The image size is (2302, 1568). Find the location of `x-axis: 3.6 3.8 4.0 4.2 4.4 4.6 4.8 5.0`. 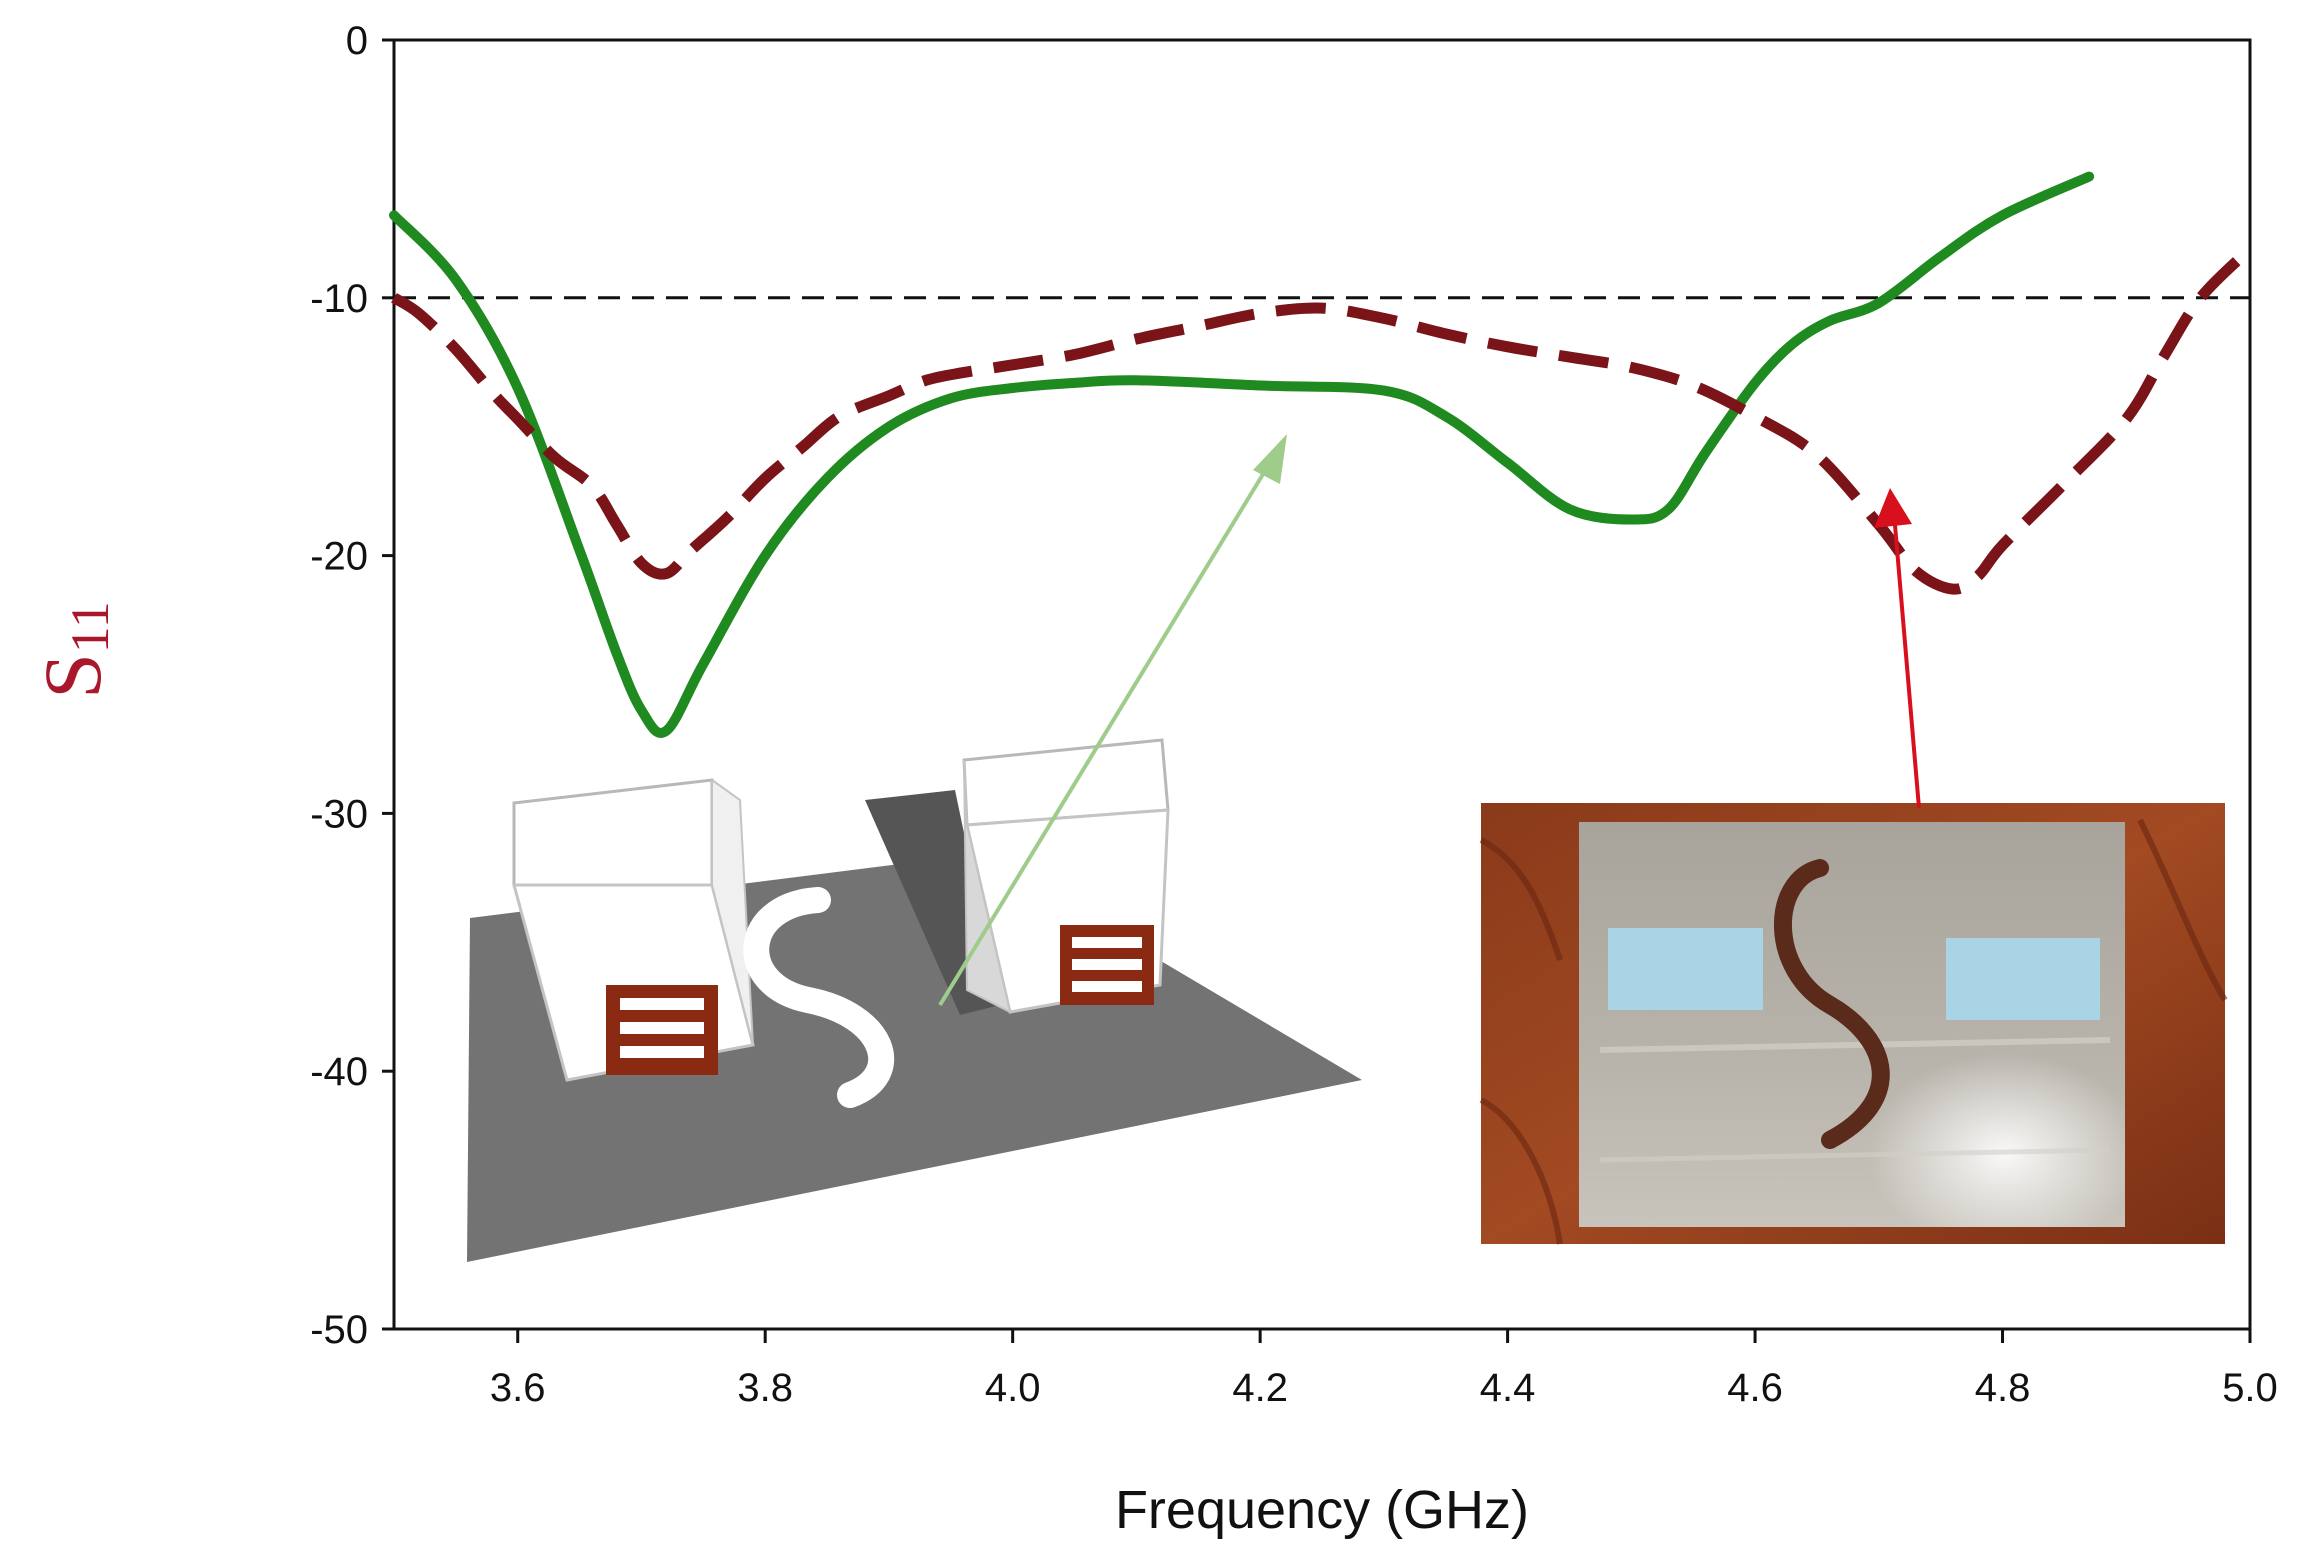

x-axis: 3.6 3.8 4.0 4.2 4.4 4.6 4.8 5.0 is located at coordinates (1384, 1369).